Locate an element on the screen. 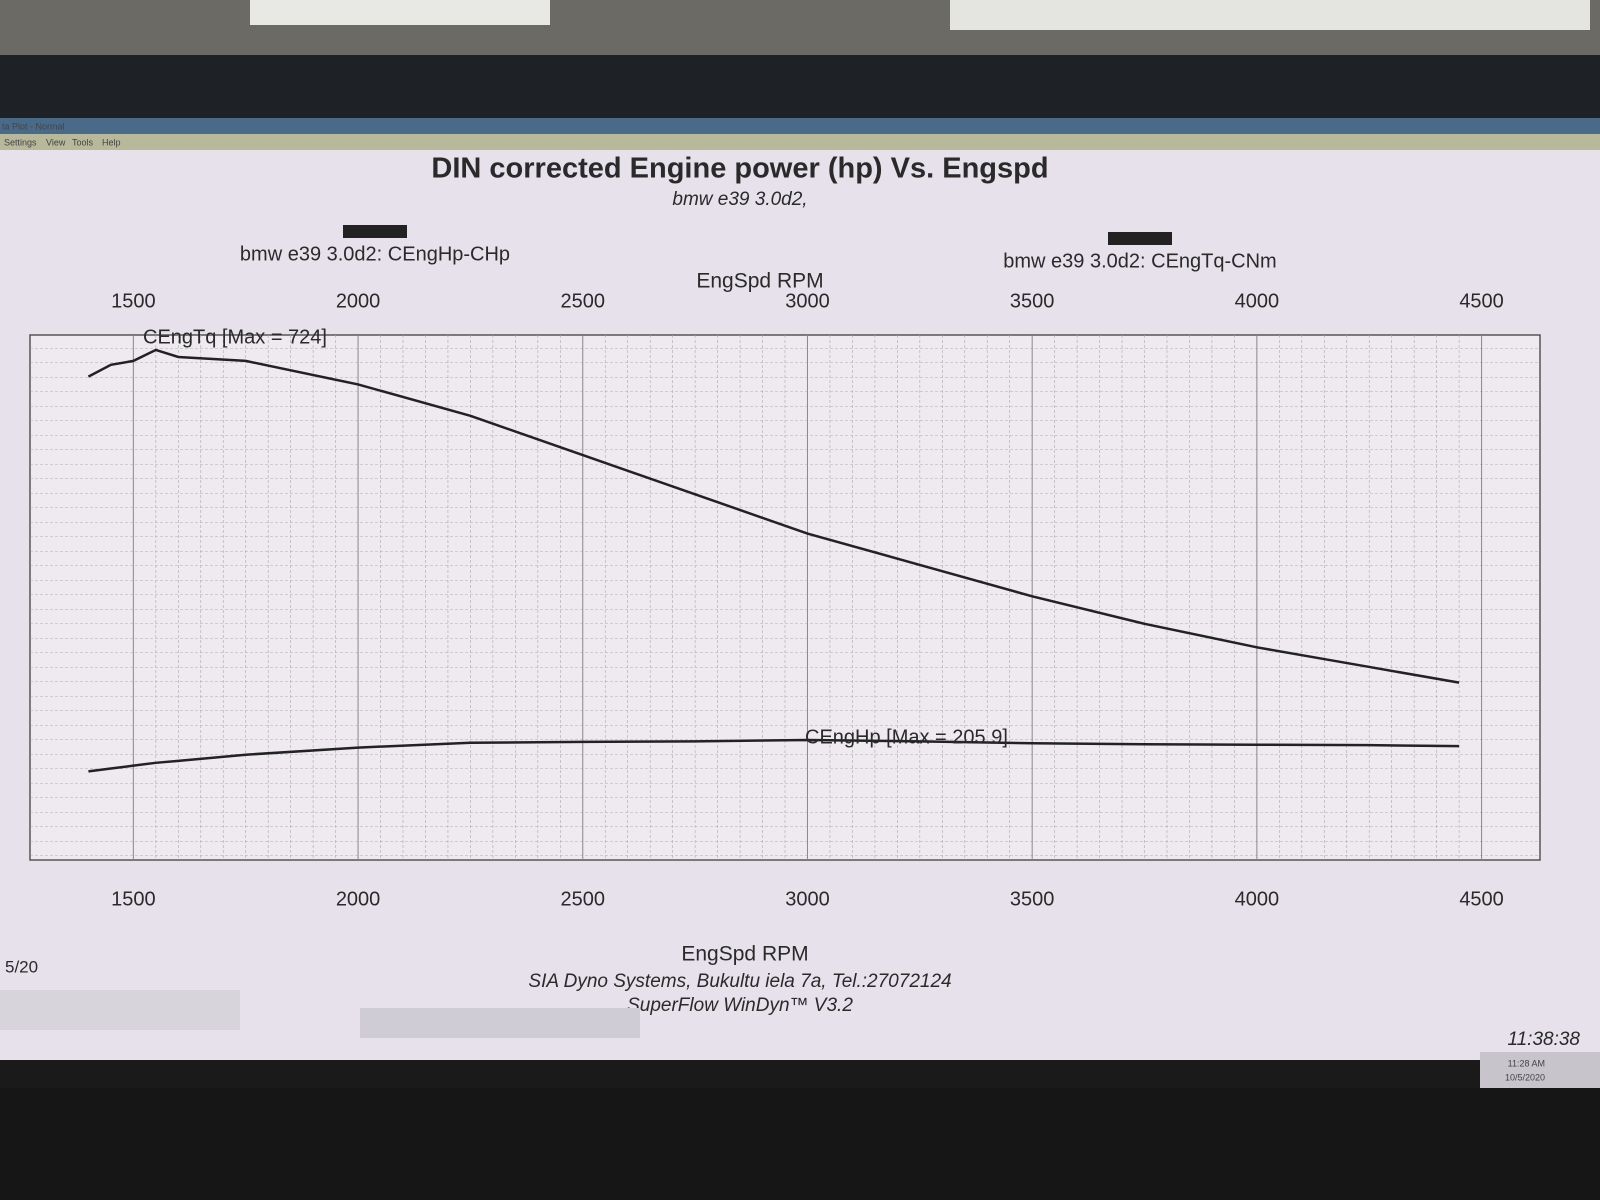 The width and height of the screenshot is (1600, 1200). tray-time: 11:28 AM is located at coordinates (1526, 1063).